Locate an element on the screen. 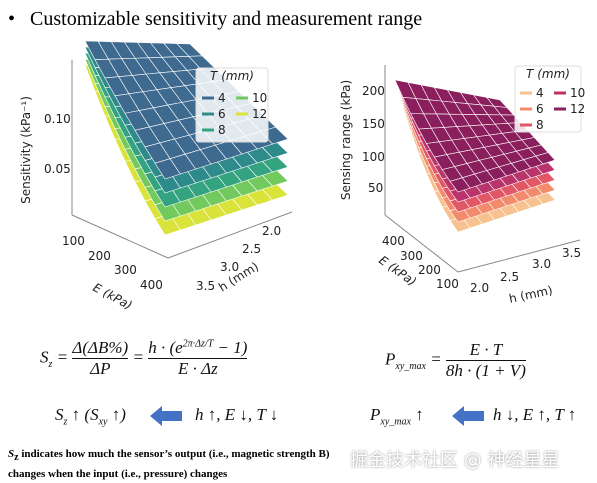  y-tick-label: 0.05 is located at coordinates (57, 169).